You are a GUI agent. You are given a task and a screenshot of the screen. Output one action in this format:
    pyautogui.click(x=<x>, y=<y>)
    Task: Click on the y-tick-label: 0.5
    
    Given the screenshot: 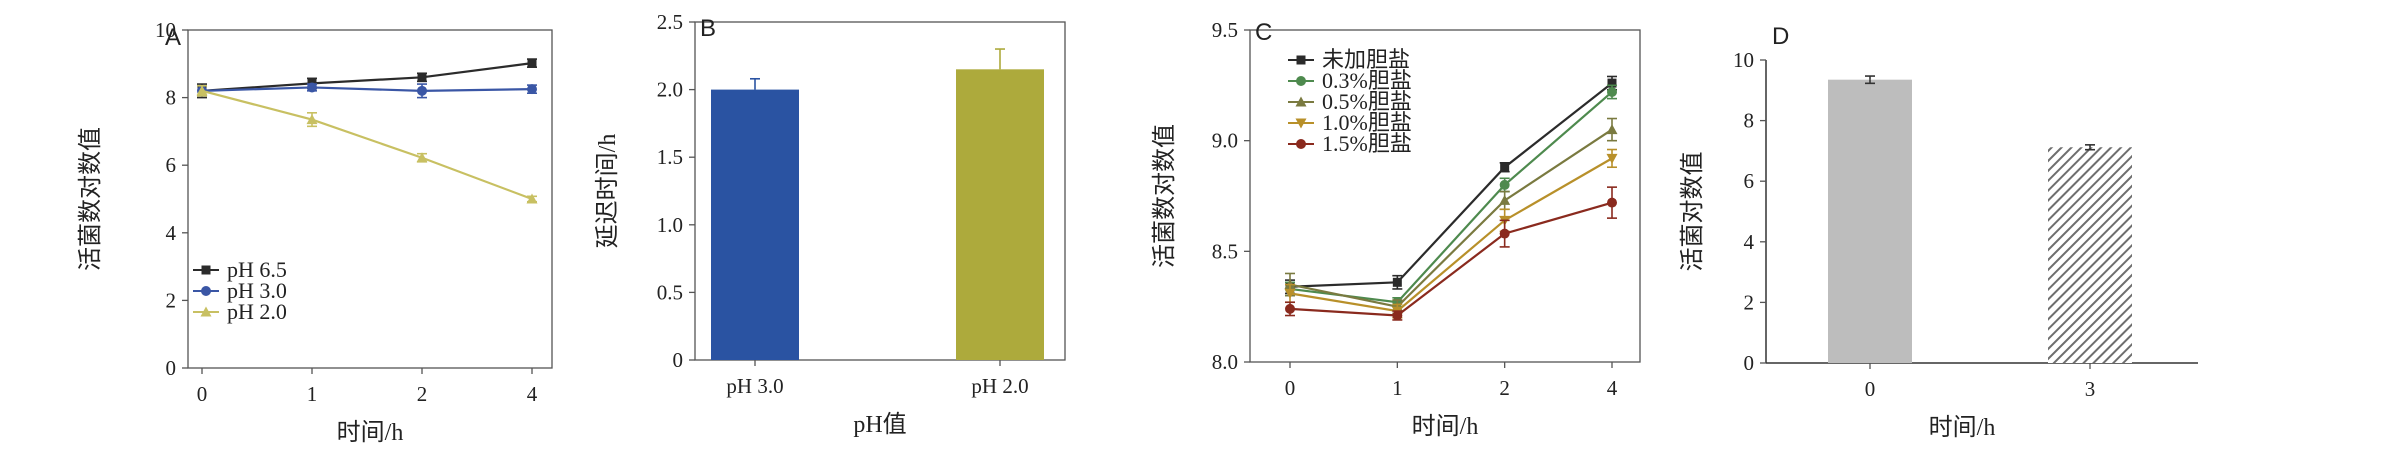 What is the action you would take?
    pyautogui.click(x=670, y=292)
    